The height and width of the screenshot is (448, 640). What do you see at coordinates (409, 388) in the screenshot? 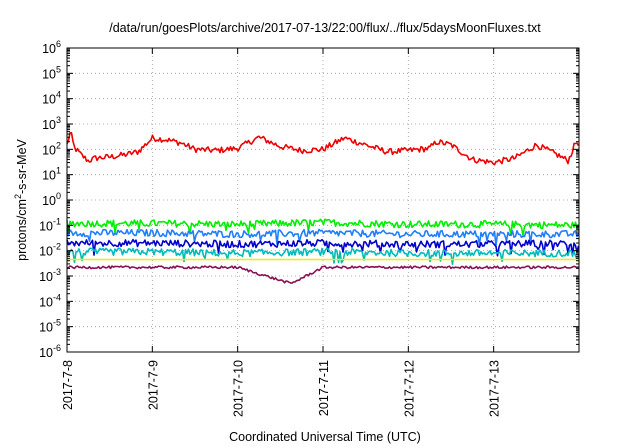
I see `x-tick-label: 2017-7-12` at bounding box center [409, 388].